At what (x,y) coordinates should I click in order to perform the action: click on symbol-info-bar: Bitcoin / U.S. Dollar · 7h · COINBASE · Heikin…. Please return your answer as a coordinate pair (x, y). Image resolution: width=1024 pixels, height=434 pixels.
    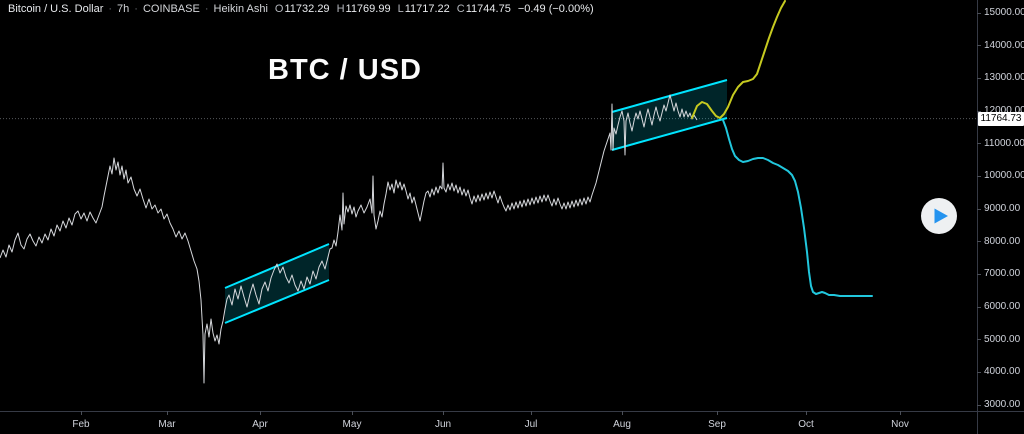
    Looking at the image, I should click on (301, 9).